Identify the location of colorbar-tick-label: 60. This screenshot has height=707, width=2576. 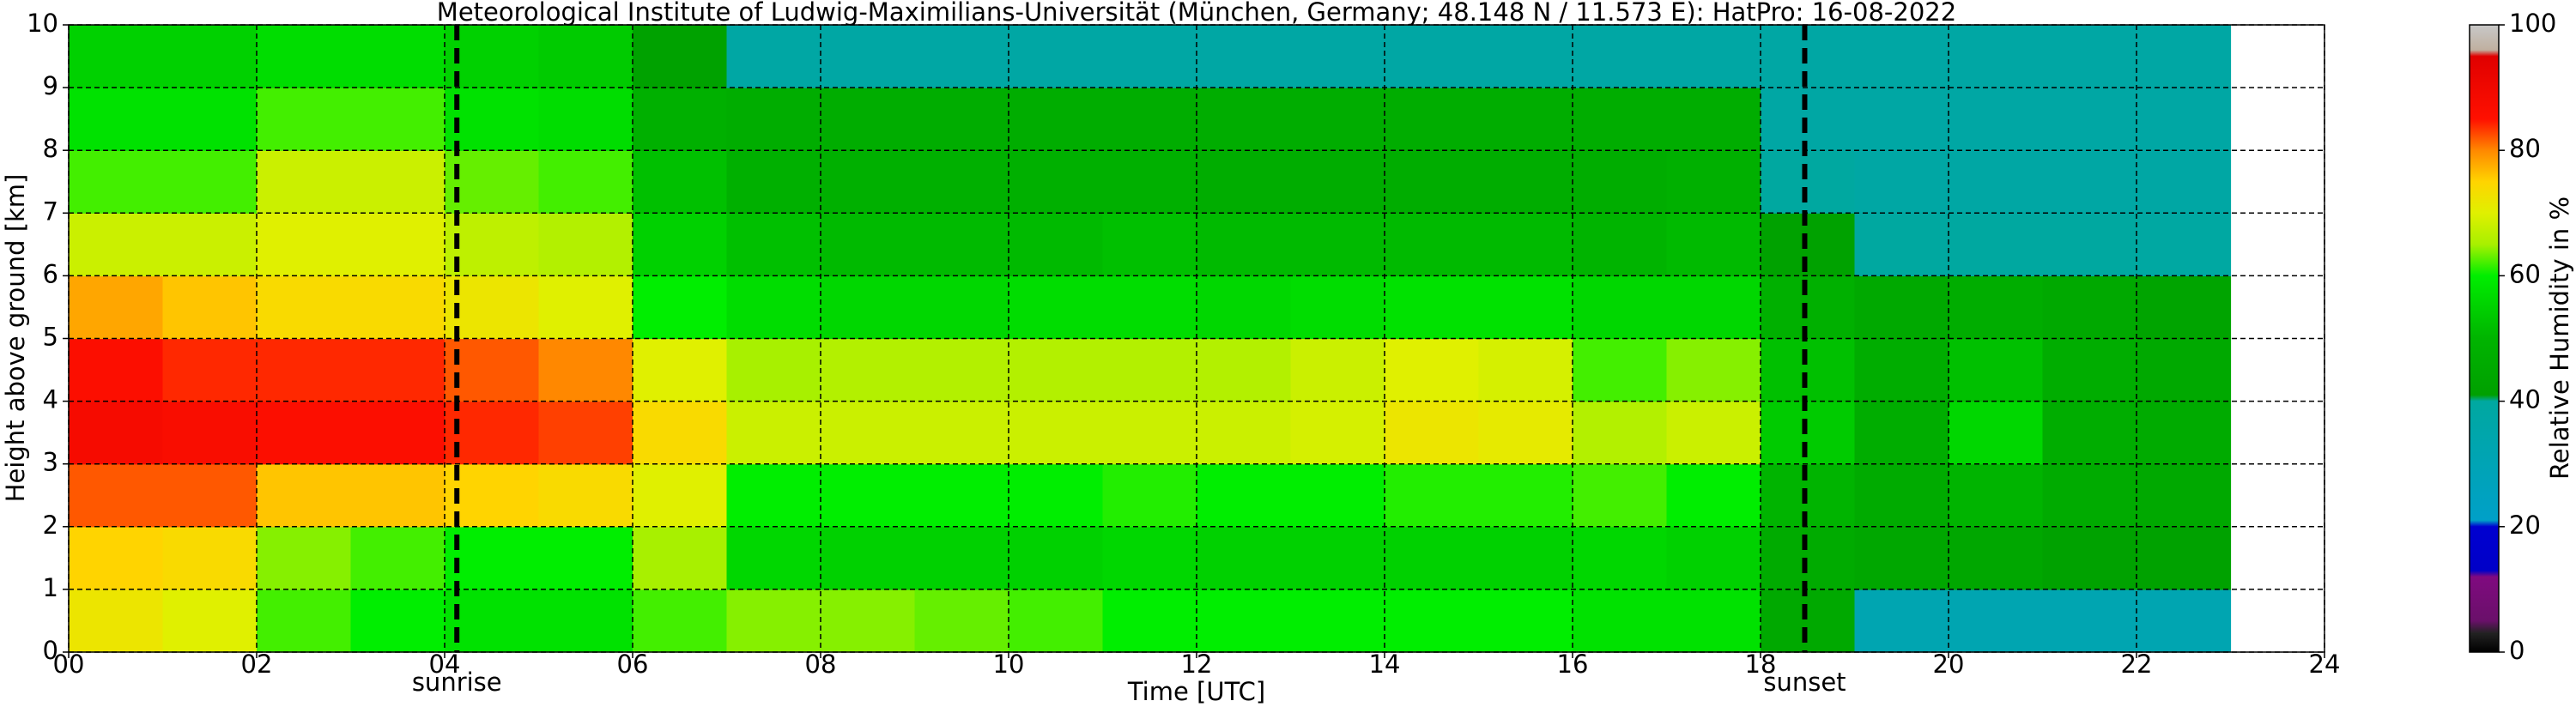
(2525, 273).